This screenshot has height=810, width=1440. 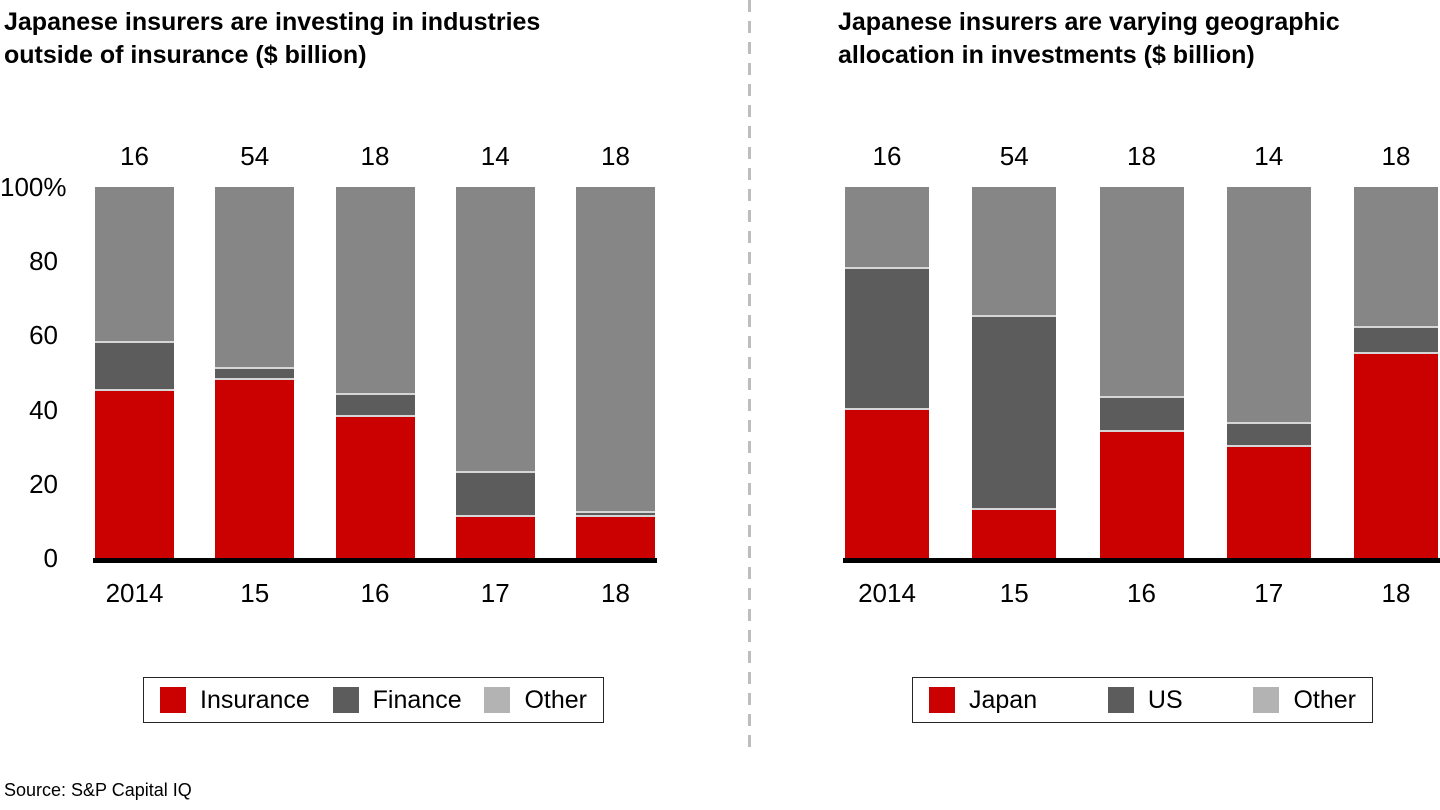 I want to click on bar-column: 54 15, so click(x=255, y=374).